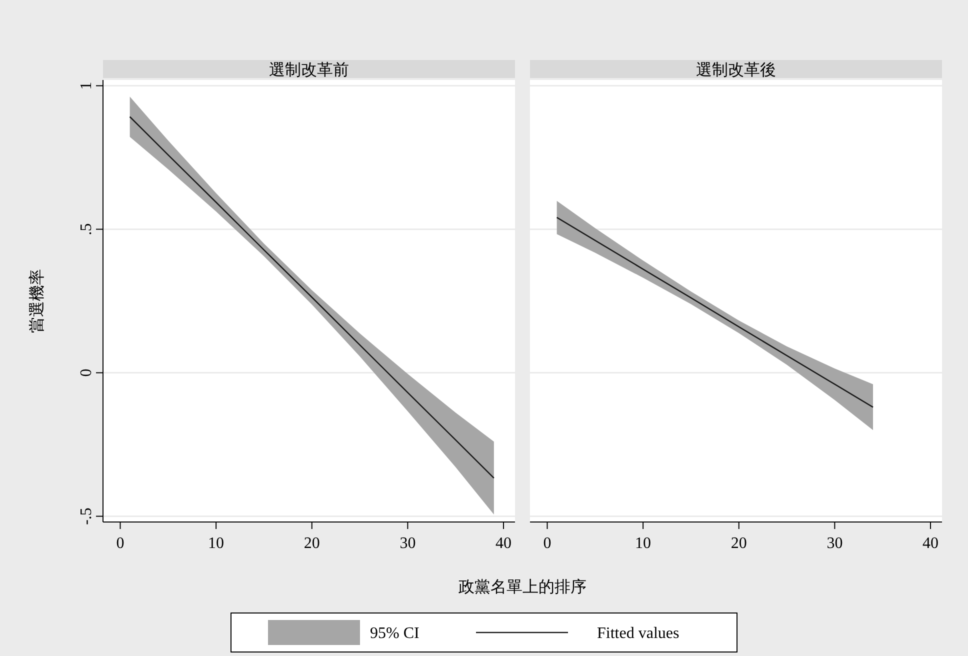 This screenshot has height=656, width=968. Describe the element at coordinates (522, 587) in the screenshot. I see `x-axis-title: 政黨名單上的排序` at that location.